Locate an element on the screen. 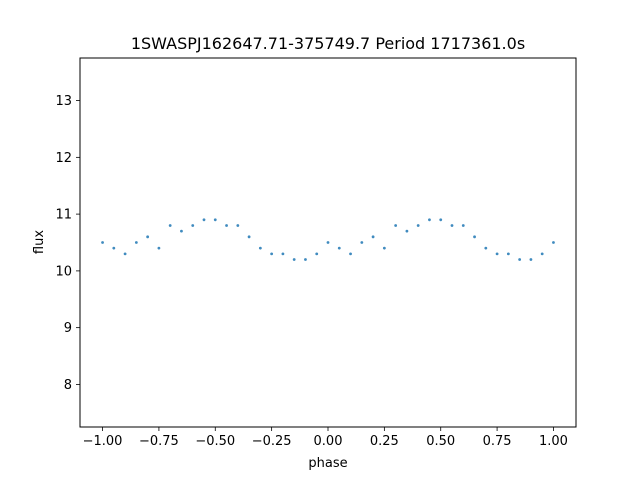 This screenshot has height=480, width=640. y-tick-label: 11 is located at coordinates (63, 215).